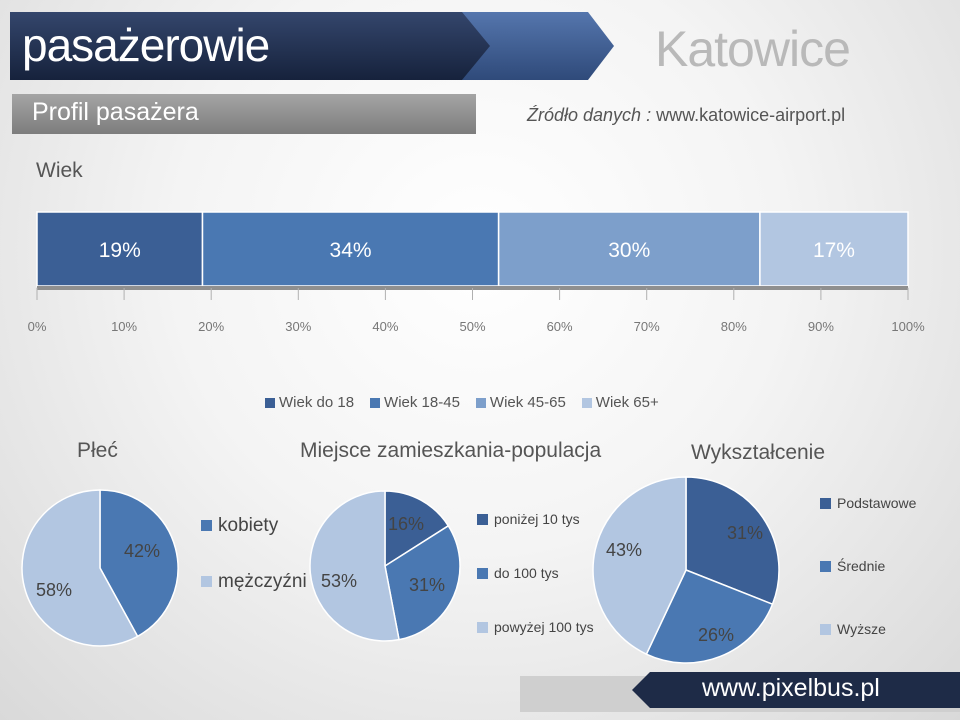 The height and width of the screenshot is (720, 960). Describe the element at coordinates (124, 326) in the screenshot. I see `age-axis-tick-label: 10%` at that location.